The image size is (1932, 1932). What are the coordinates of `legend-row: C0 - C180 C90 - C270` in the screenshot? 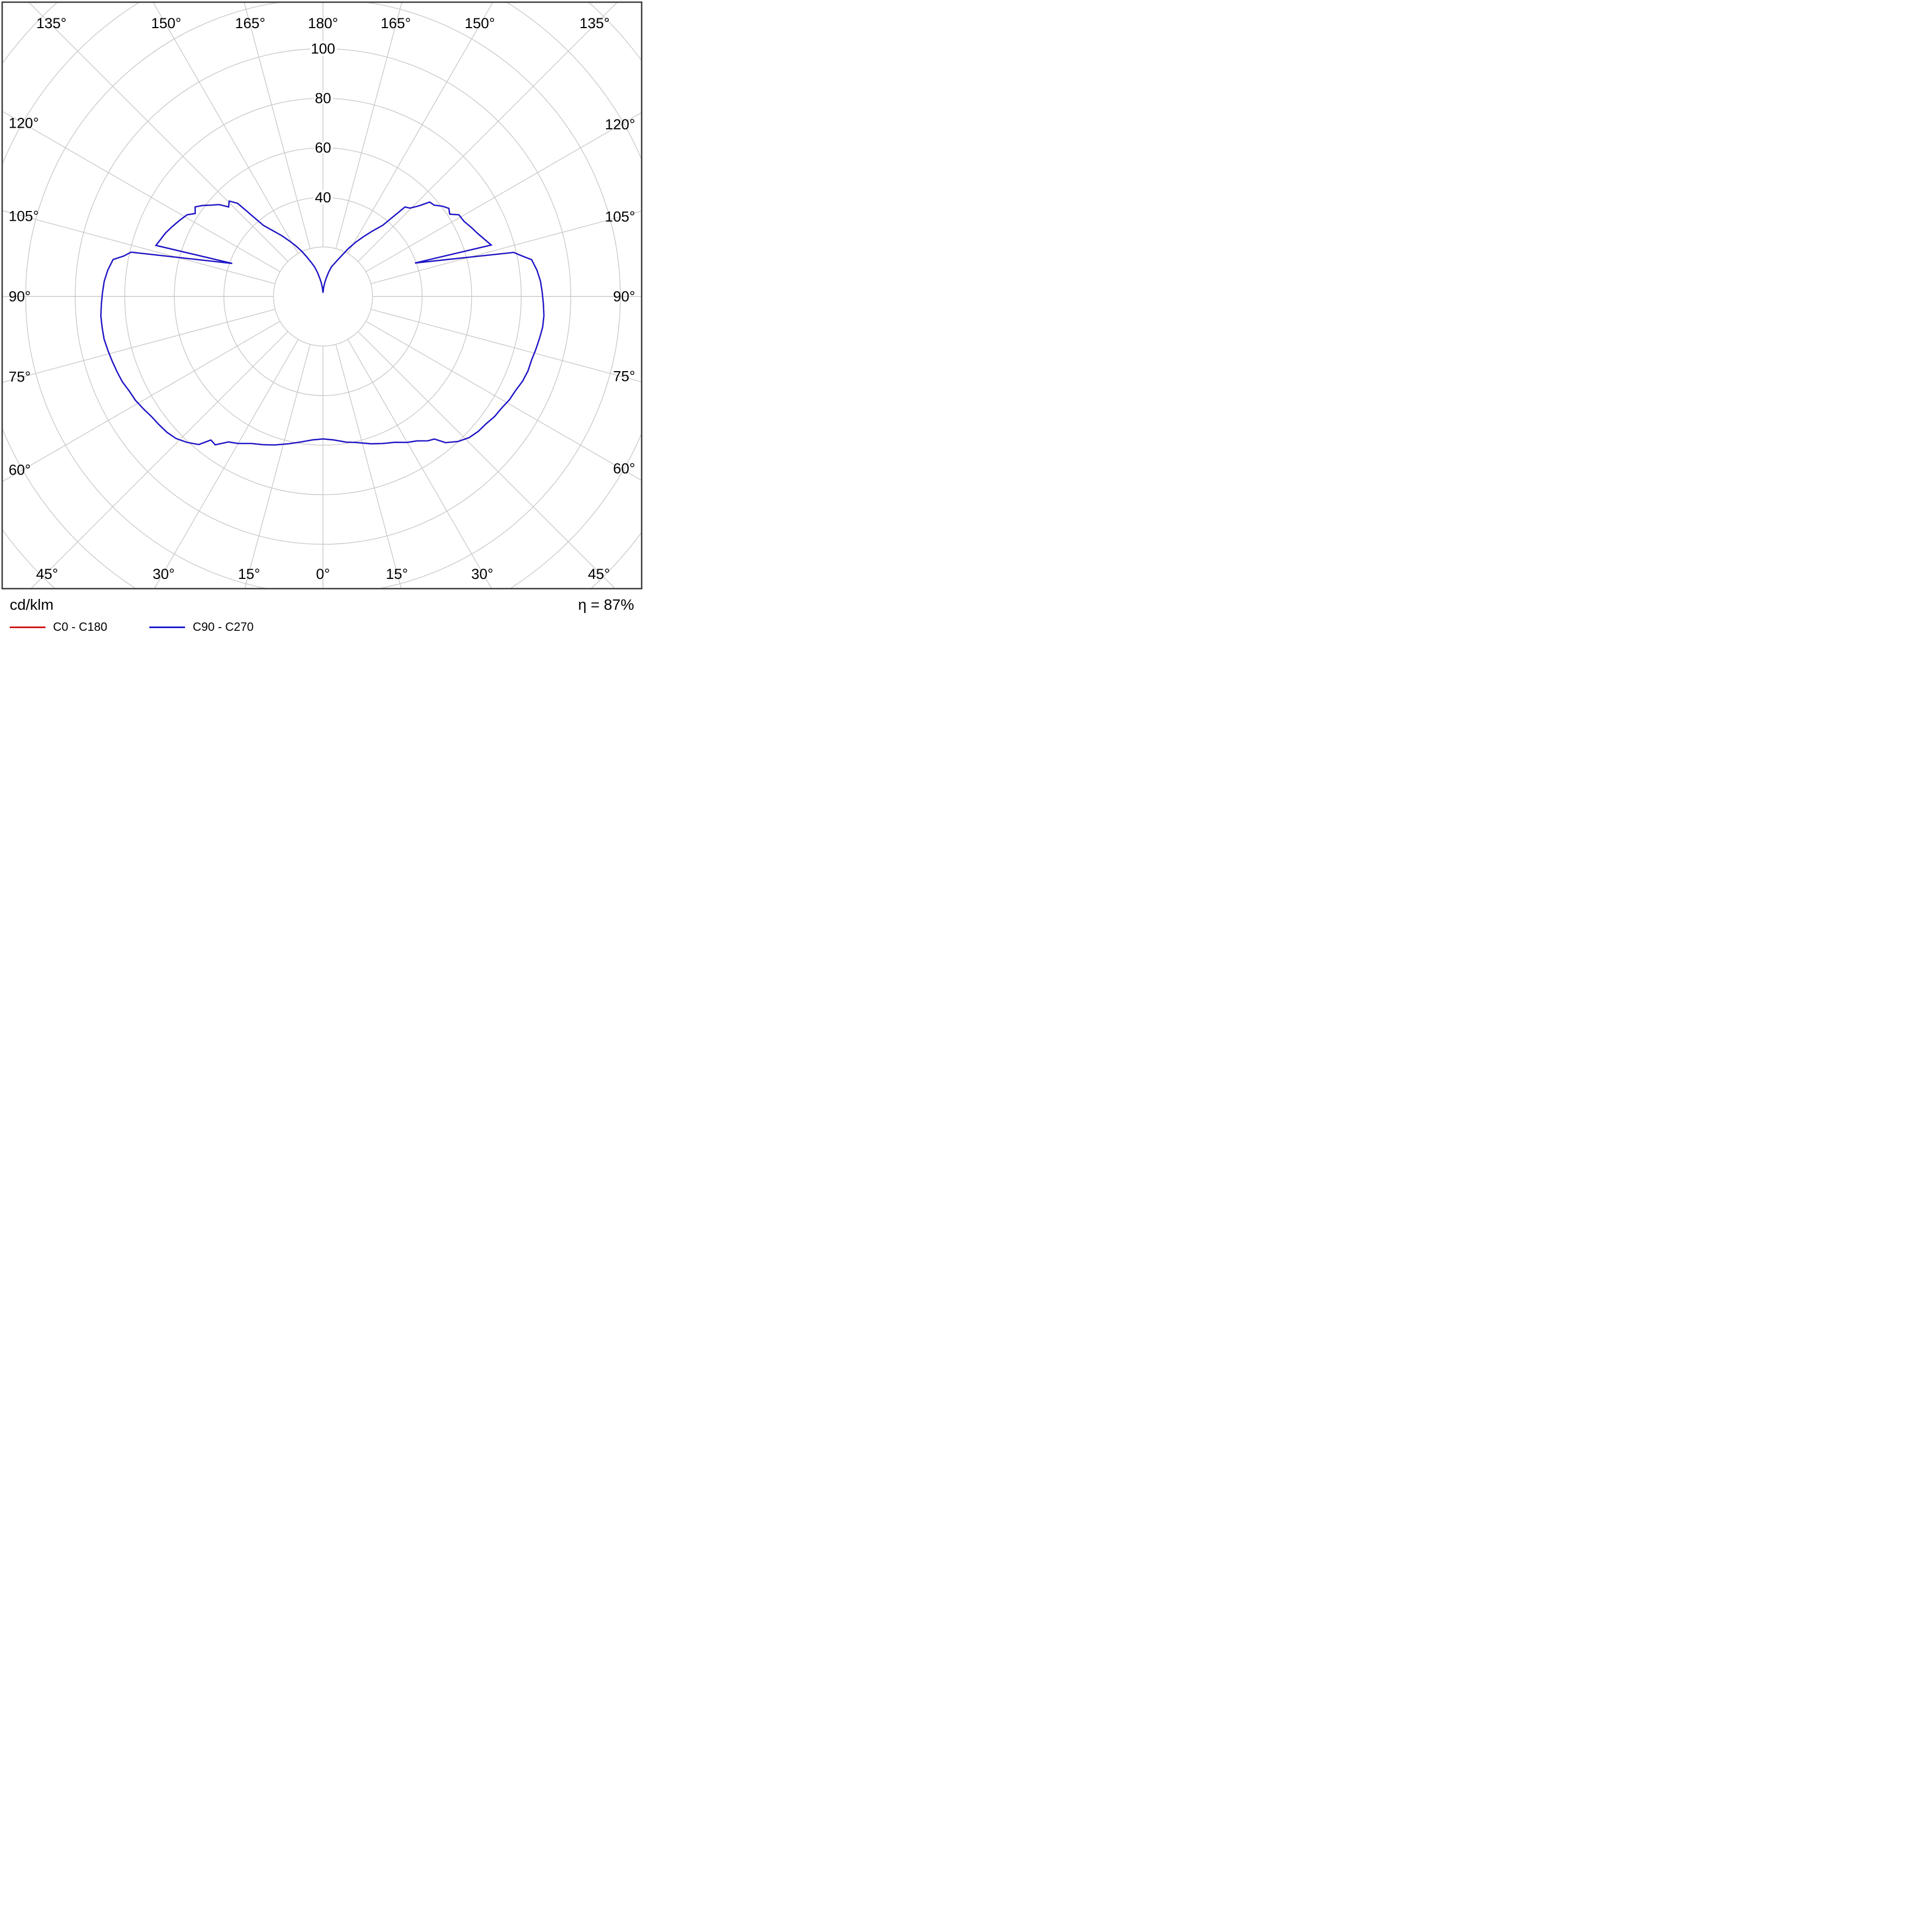 It's located at (322, 627).